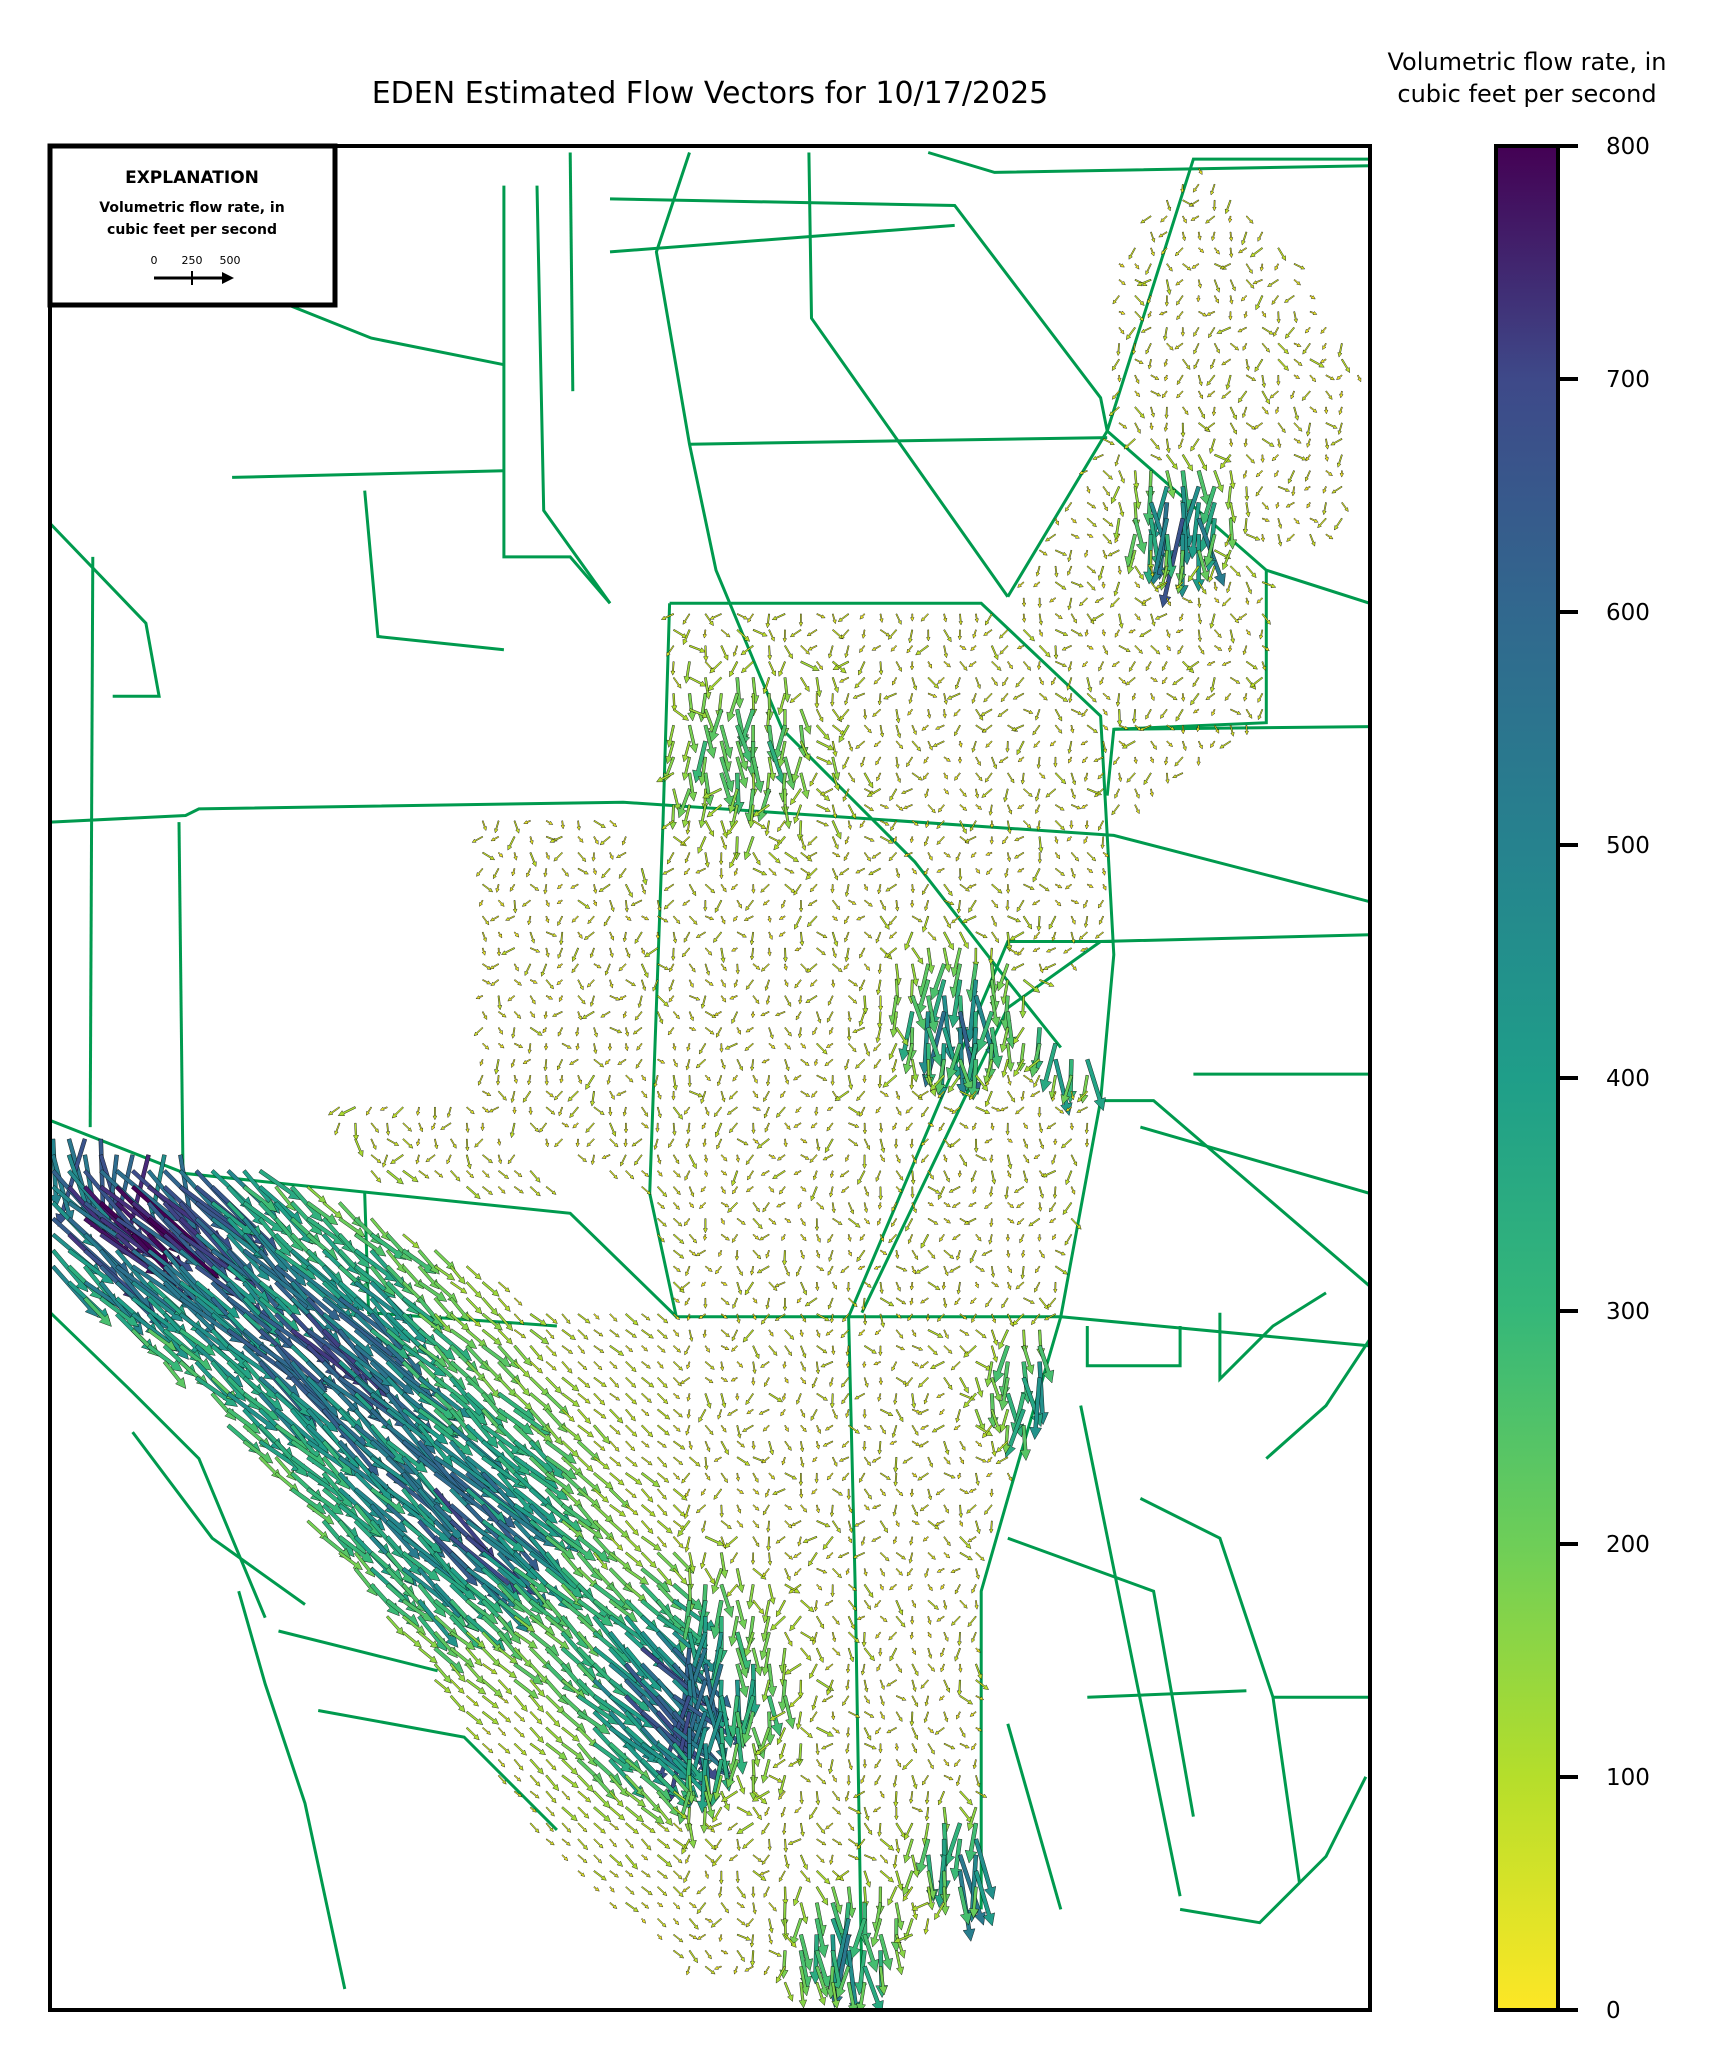 The height and width of the screenshot is (2061, 1724). I want to click on canal-line, so click(1148, 162).